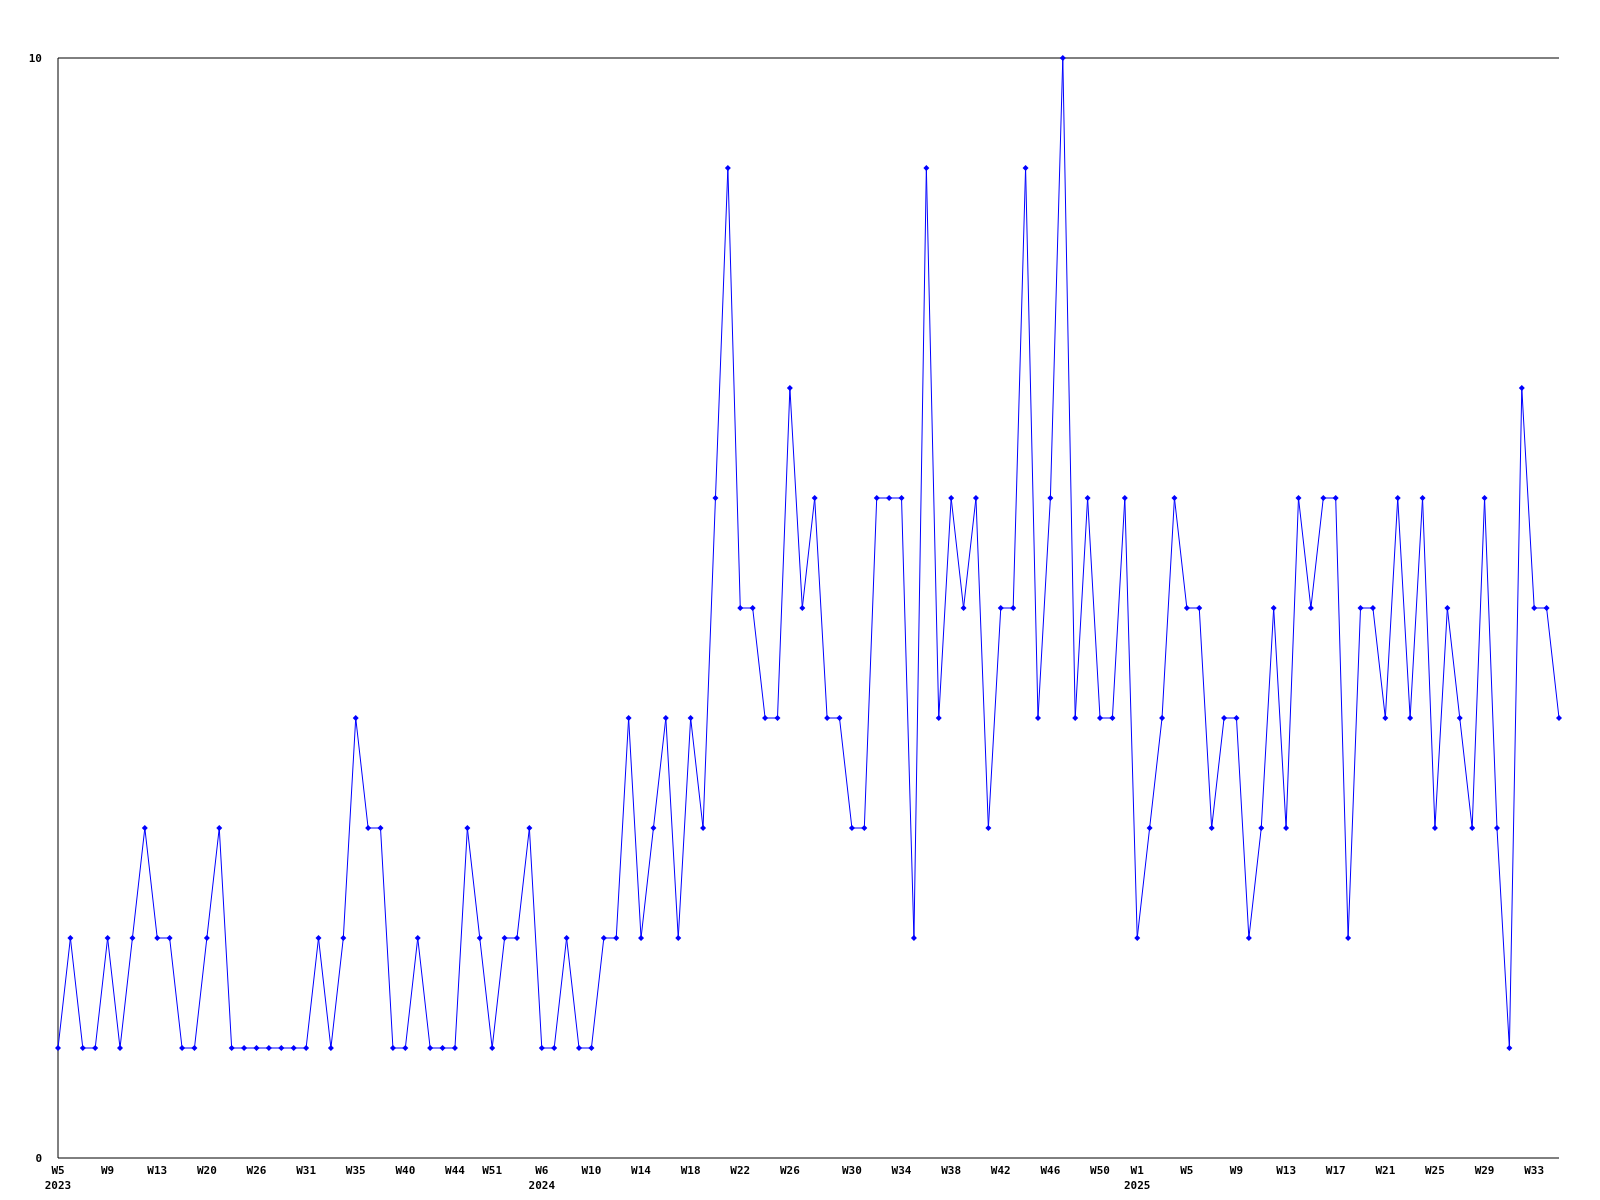 This screenshot has height=1200, width=1600. What do you see at coordinates (740, 1170) in the screenshot?
I see `x-tick-label: W22` at bounding box center [740, 1170].